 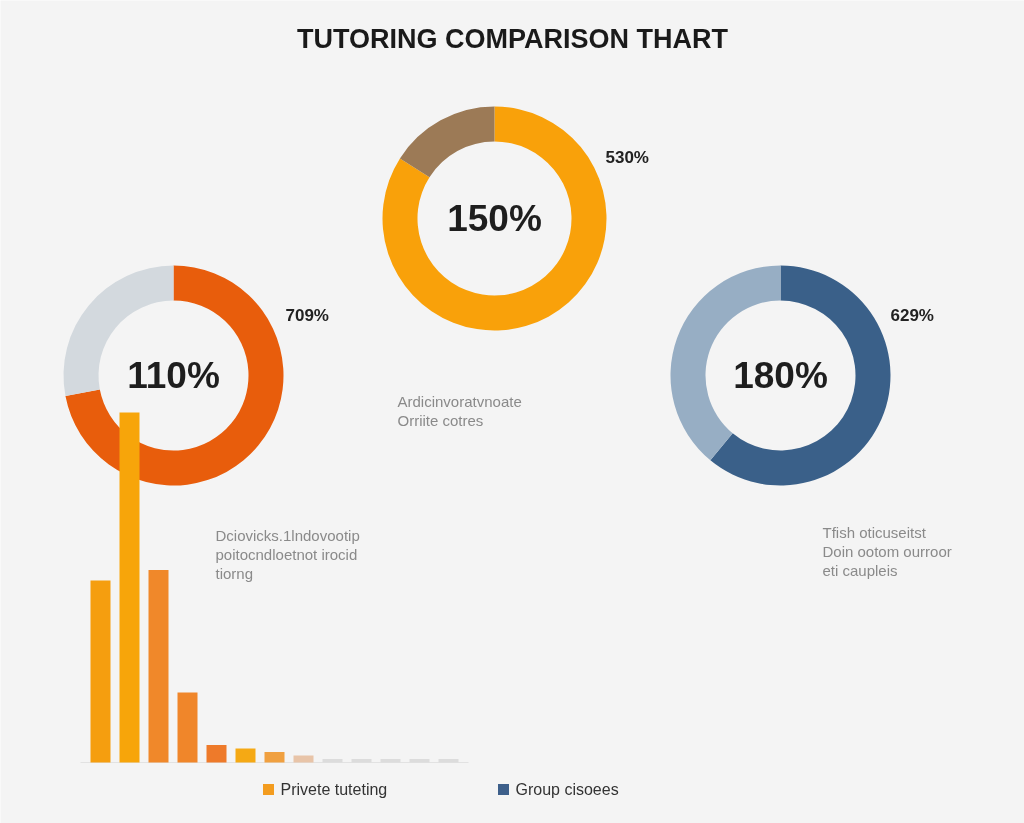 What do you see at coordinates (887, 551) in the screenshot?
I see `text: Doin ootom ourroor` at bounding box center [887, 551].